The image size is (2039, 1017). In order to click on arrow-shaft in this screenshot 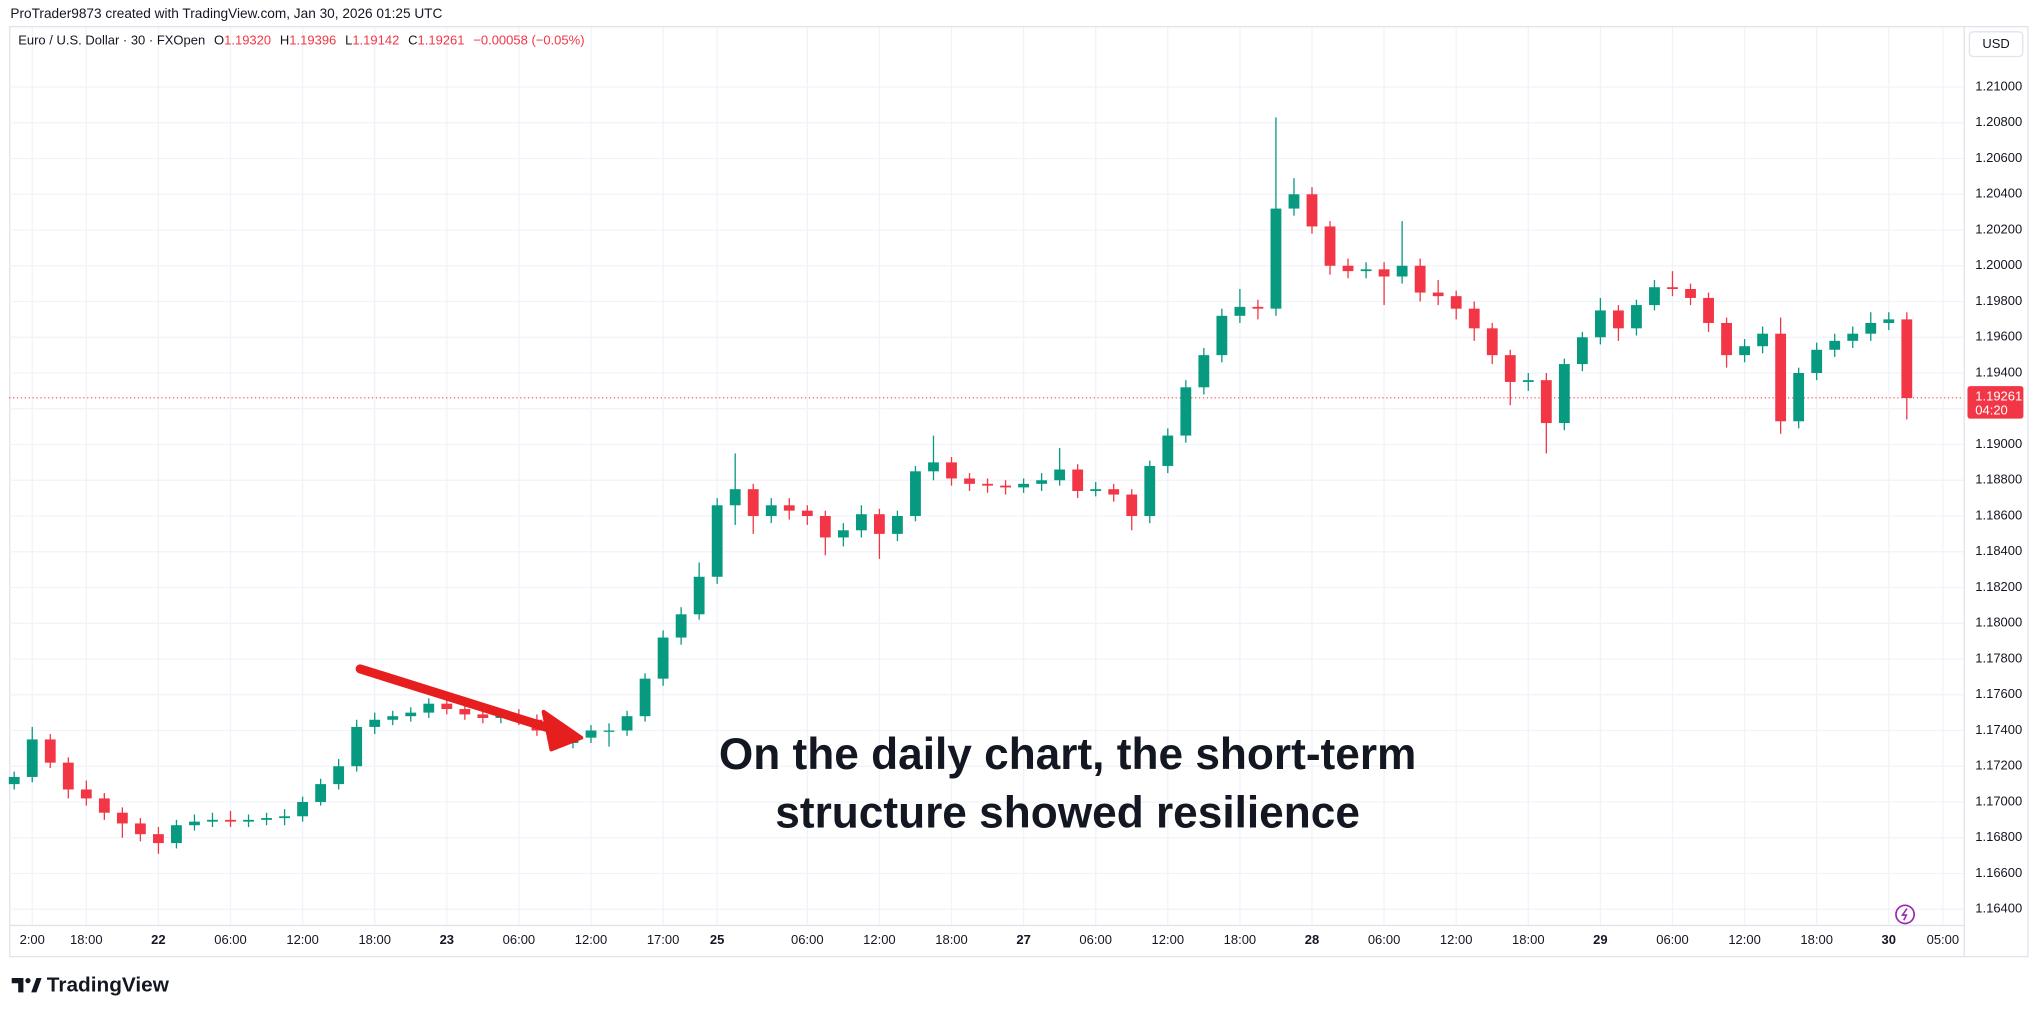, I will do `click(459, 700)`.